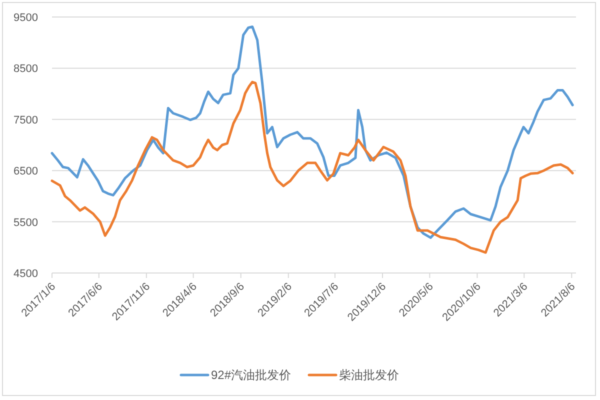 The image size is (600, 400). Describe the element at coordinates (26, 172) in the screenshot. I see `y-tick-label: 6500` at that location.